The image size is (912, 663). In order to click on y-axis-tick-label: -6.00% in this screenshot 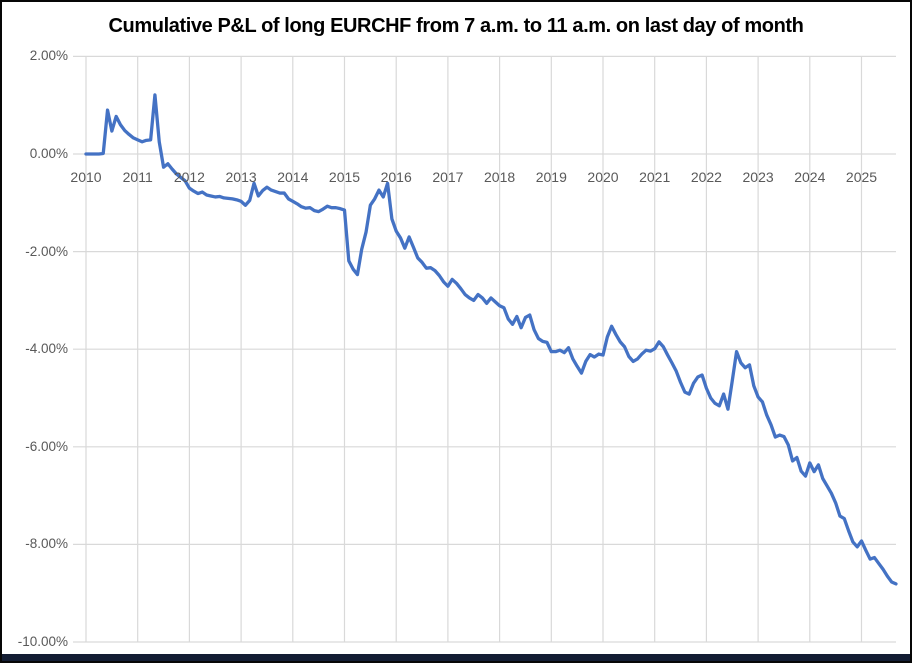, I will do `click(46, 446)`.